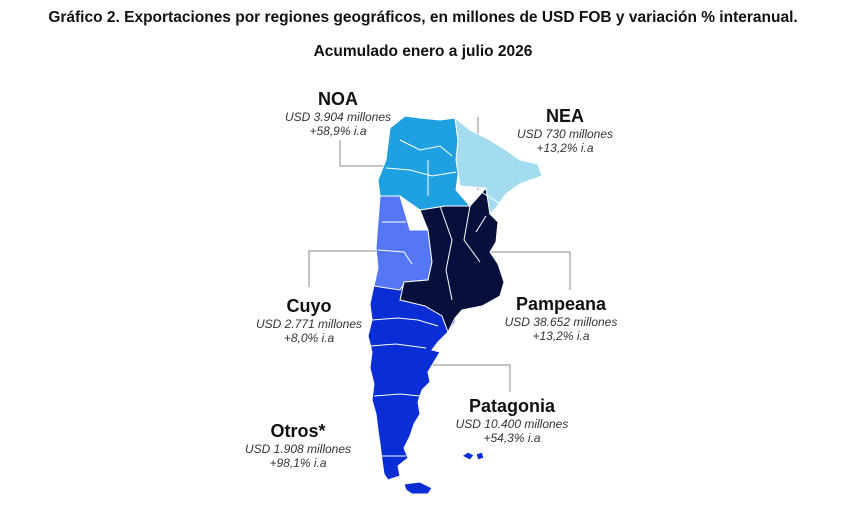 This screenshot has height=510, width=846. What do you see at coordinates (561, 322) in the screenshot?
I see `label-pampeana-value: USD 38.652 millones` at bounding box center [561, 322].